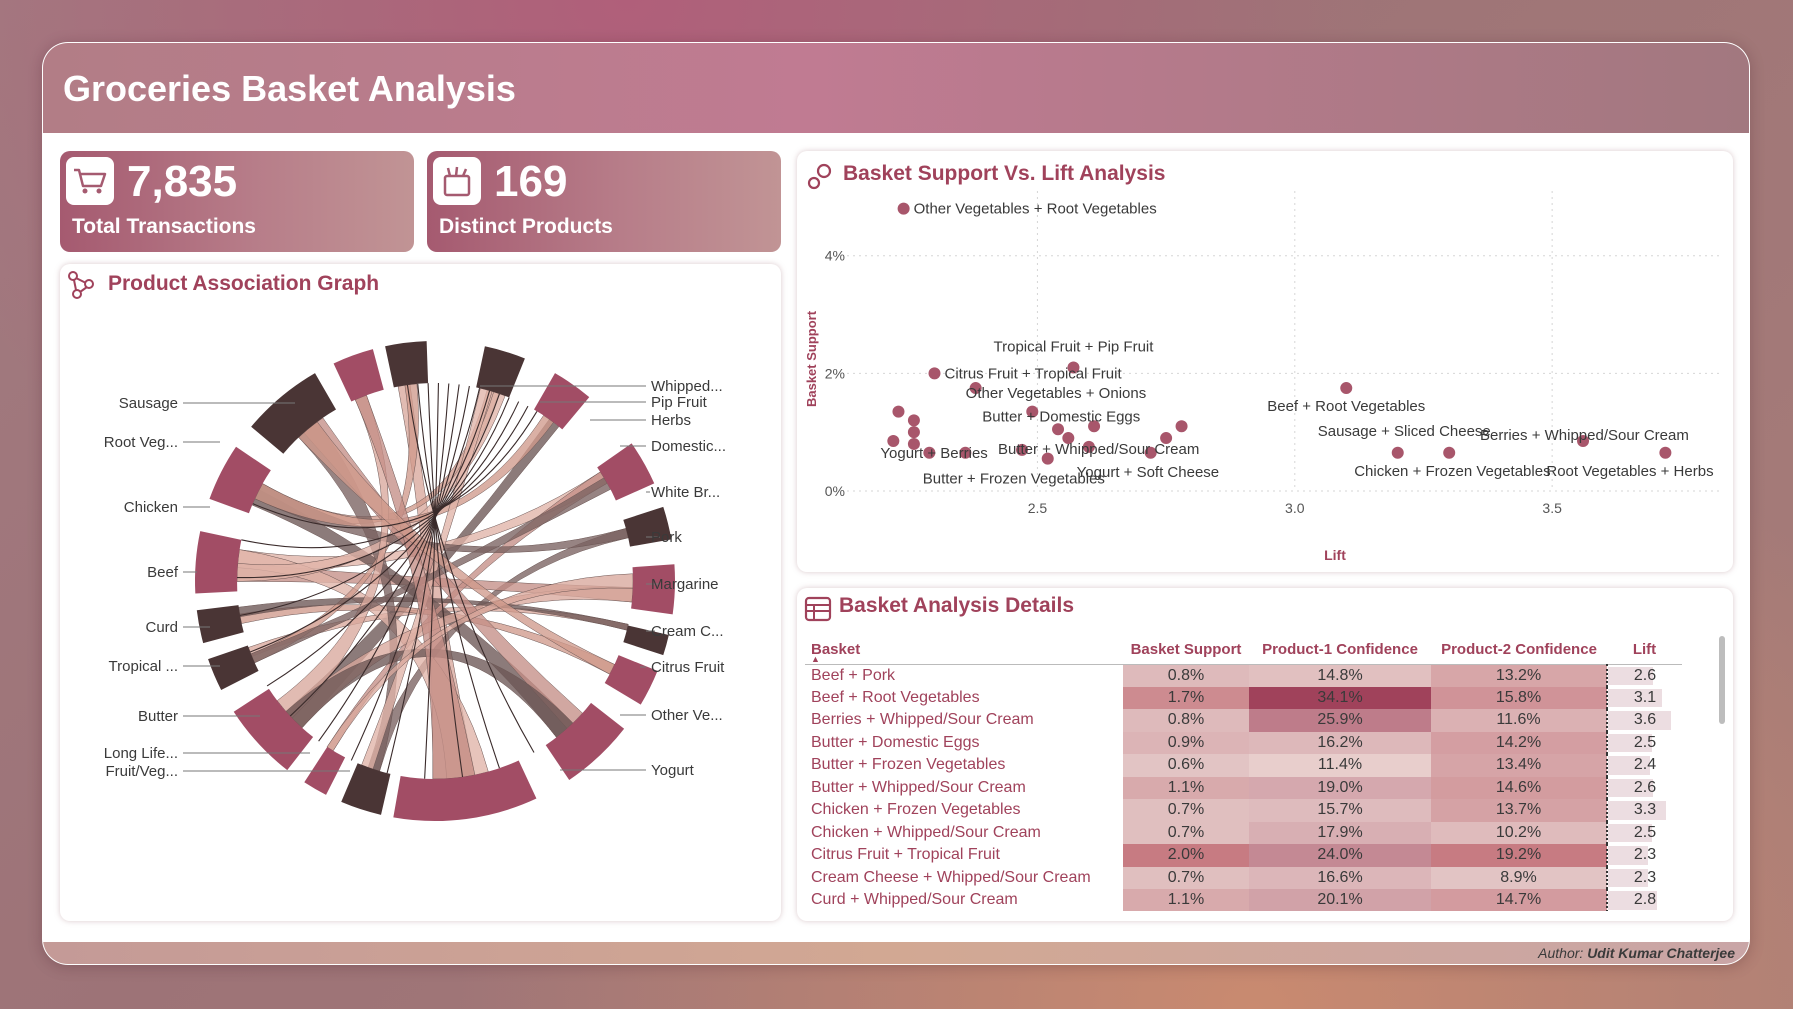 Image resolution: width=1793 pixels, height=1009 pixels. Describe the element at coordinates (81, 285) in the screenshot. I see `network-icon` at that location.